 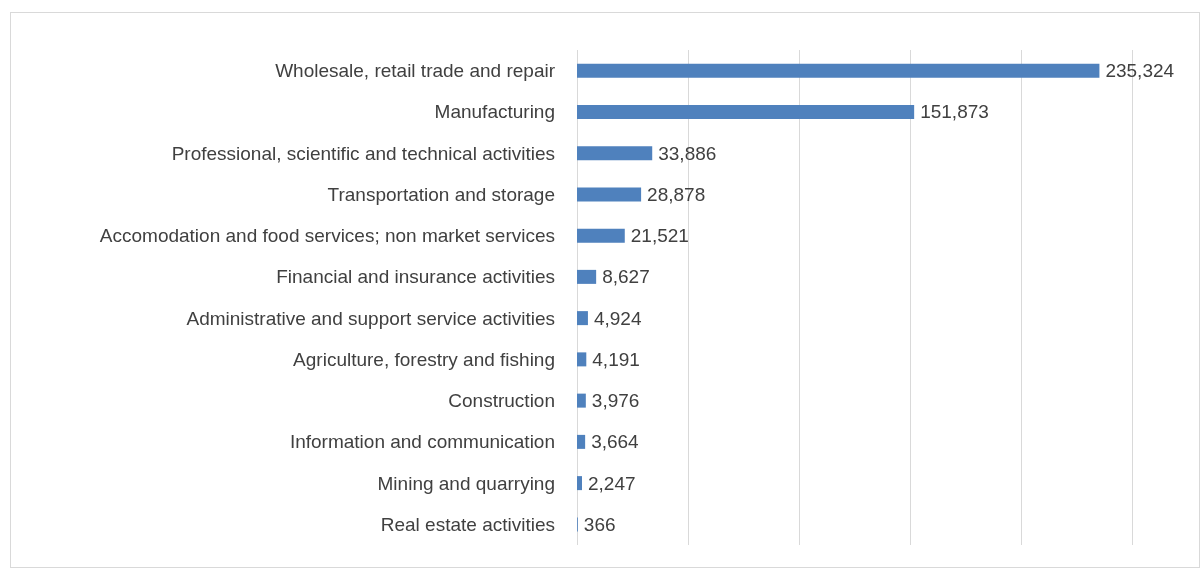 I want to click on data-label: 33,886, so click(x=687, y=153).